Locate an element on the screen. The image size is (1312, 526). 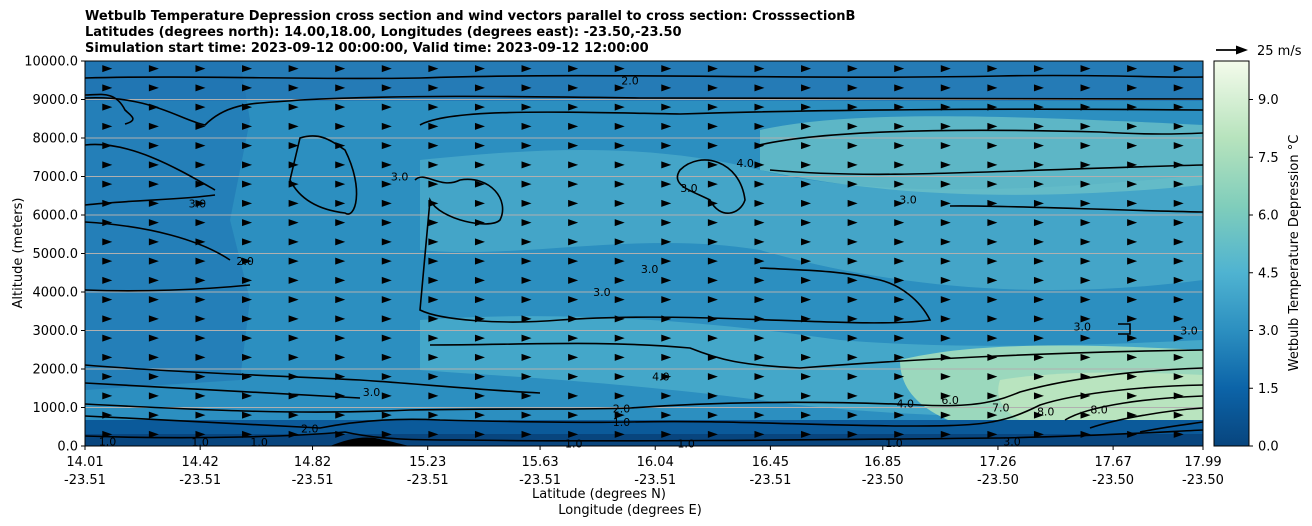
x-tick-label-lat: 14.82 is located at coordinates (312, 462).